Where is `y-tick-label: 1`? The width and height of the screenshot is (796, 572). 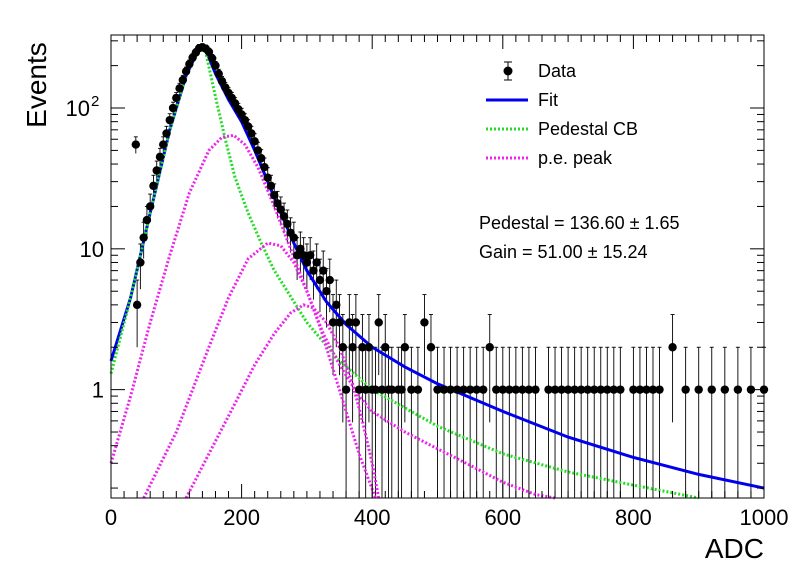
y-tick-label: 1 is located at coordinates (98, 390).